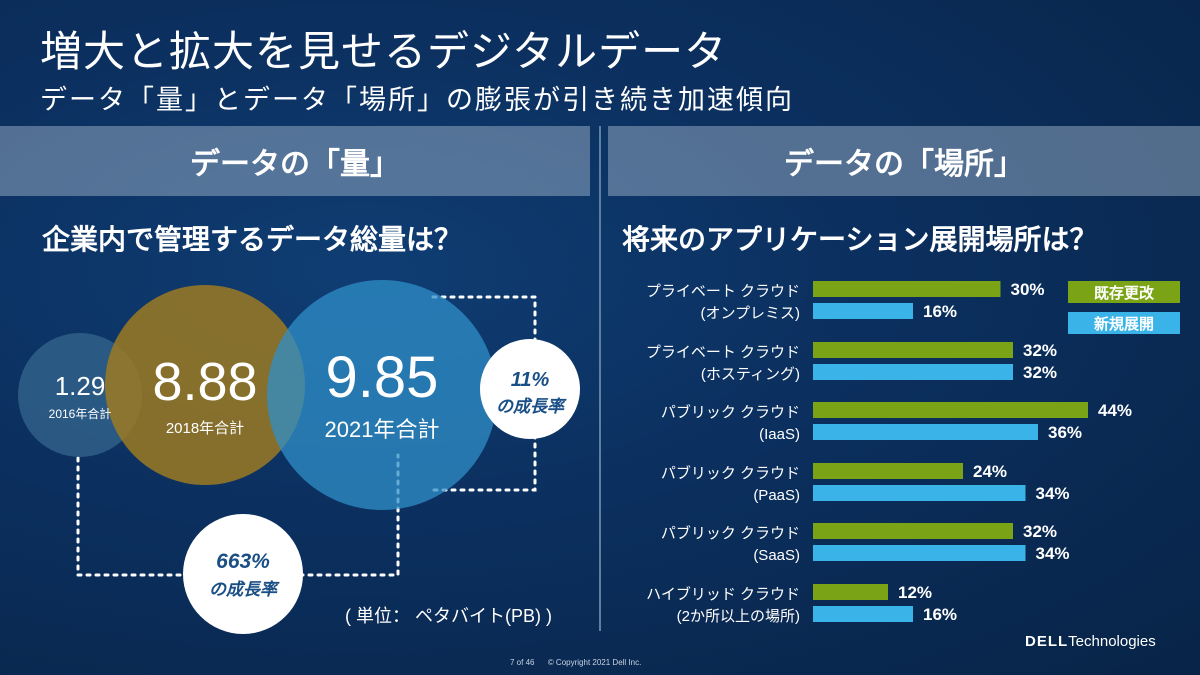 The height and width of the screenshot is (675, 1200). Describe the element at coordinates (1112, 641) in the screenshot. I see `logo-technologies: Technologies` at that location.